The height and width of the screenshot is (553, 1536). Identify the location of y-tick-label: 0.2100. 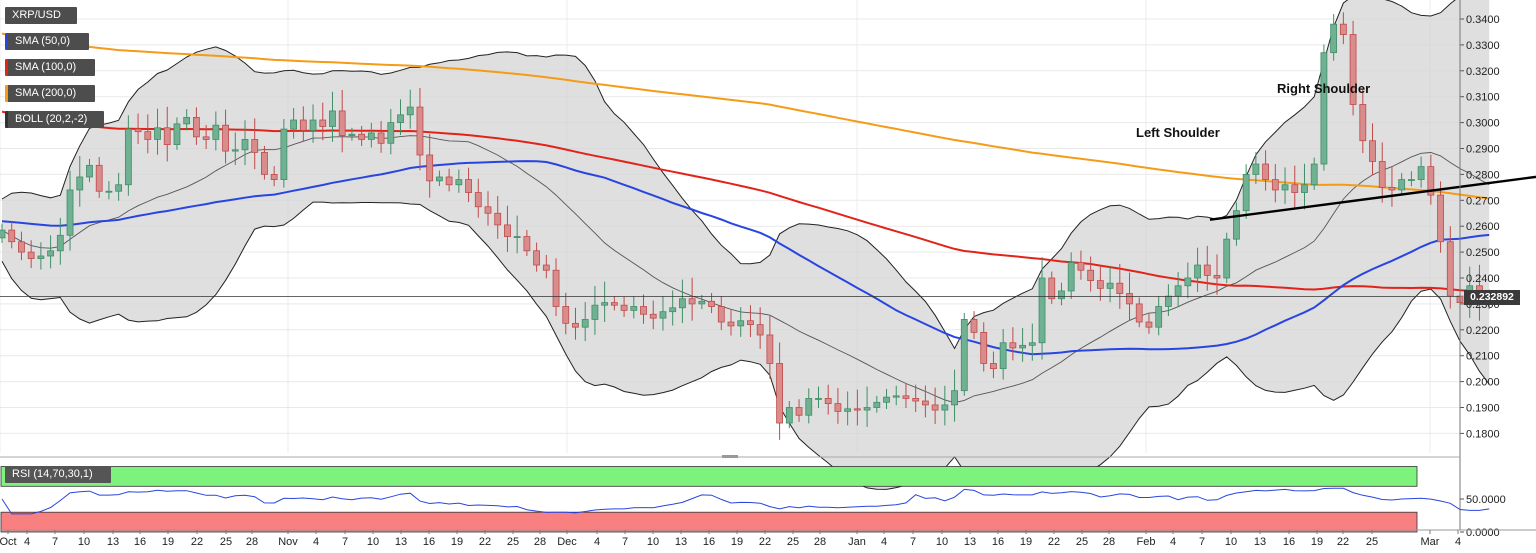
(1483, 357).